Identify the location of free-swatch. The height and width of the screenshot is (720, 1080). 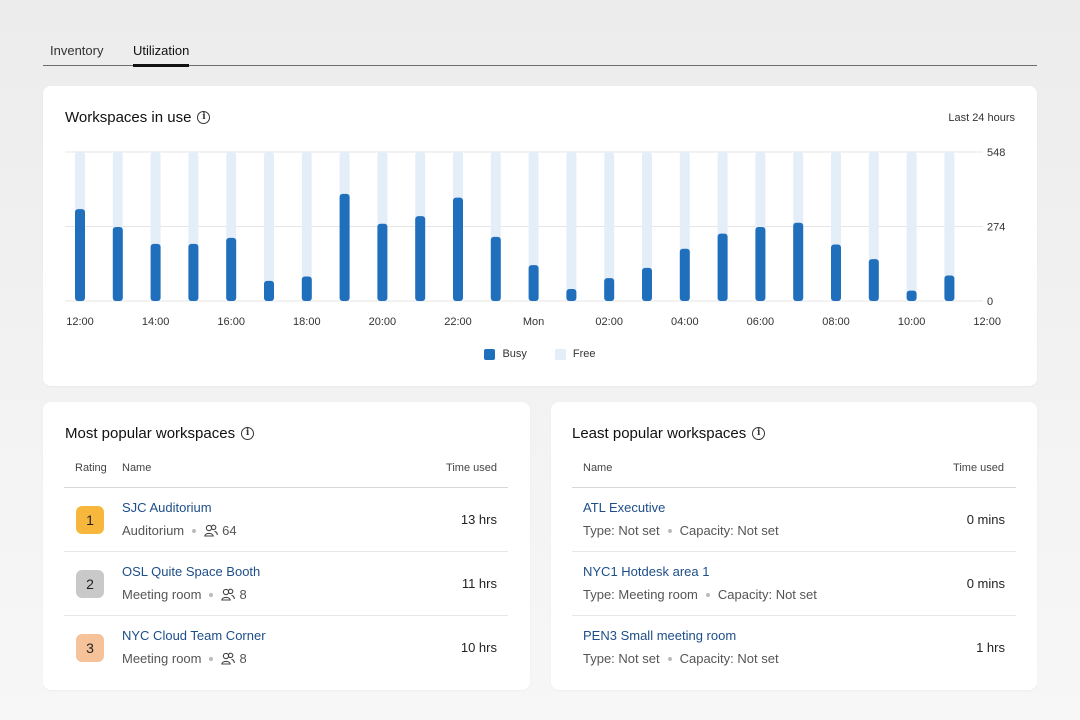
(560, 354).